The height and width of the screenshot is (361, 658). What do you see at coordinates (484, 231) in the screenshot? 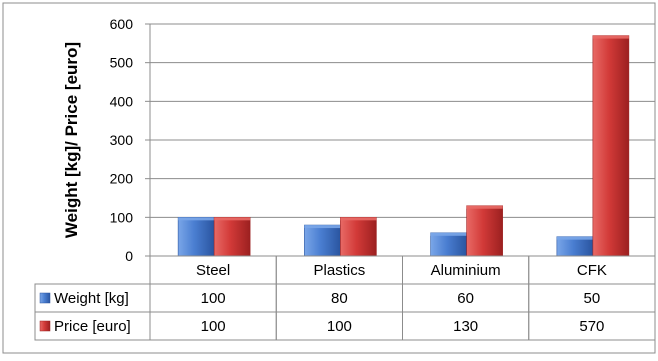
I see `bar-price-aluminium` at bounding box center [484, 231].